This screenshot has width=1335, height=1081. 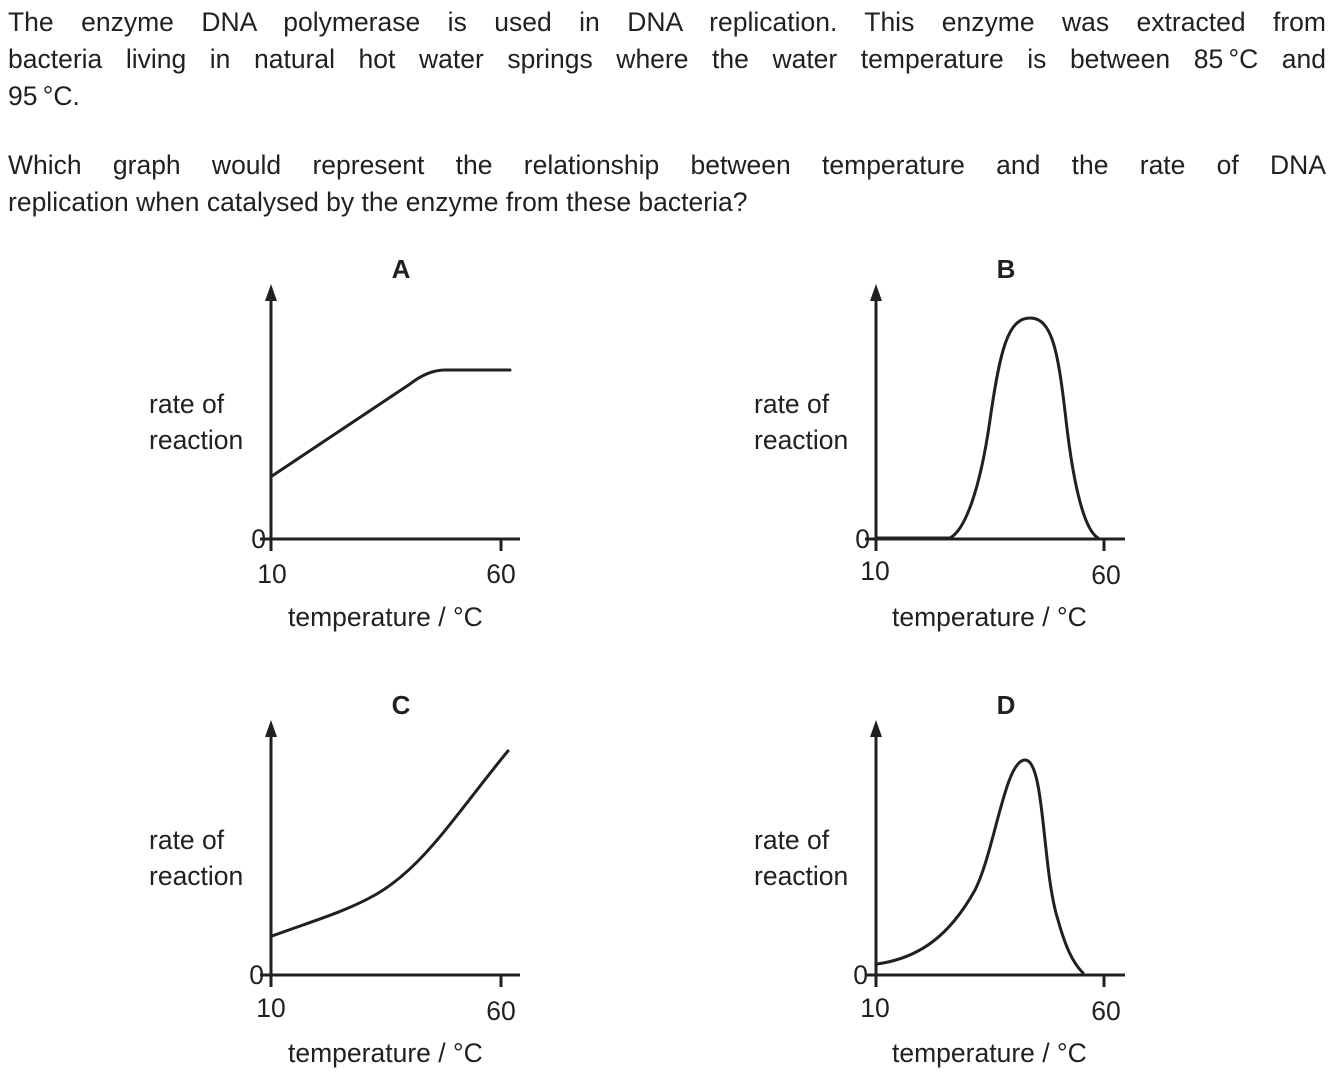 I want to click on graph-c-ylabel: rate of reaction, so click(x=196, y=858).